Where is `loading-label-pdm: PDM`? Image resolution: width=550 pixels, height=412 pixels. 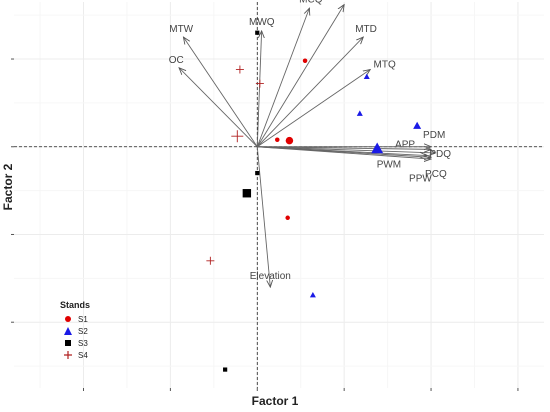
loading-label-pdm: PDM is located at coordinates (434, 135).